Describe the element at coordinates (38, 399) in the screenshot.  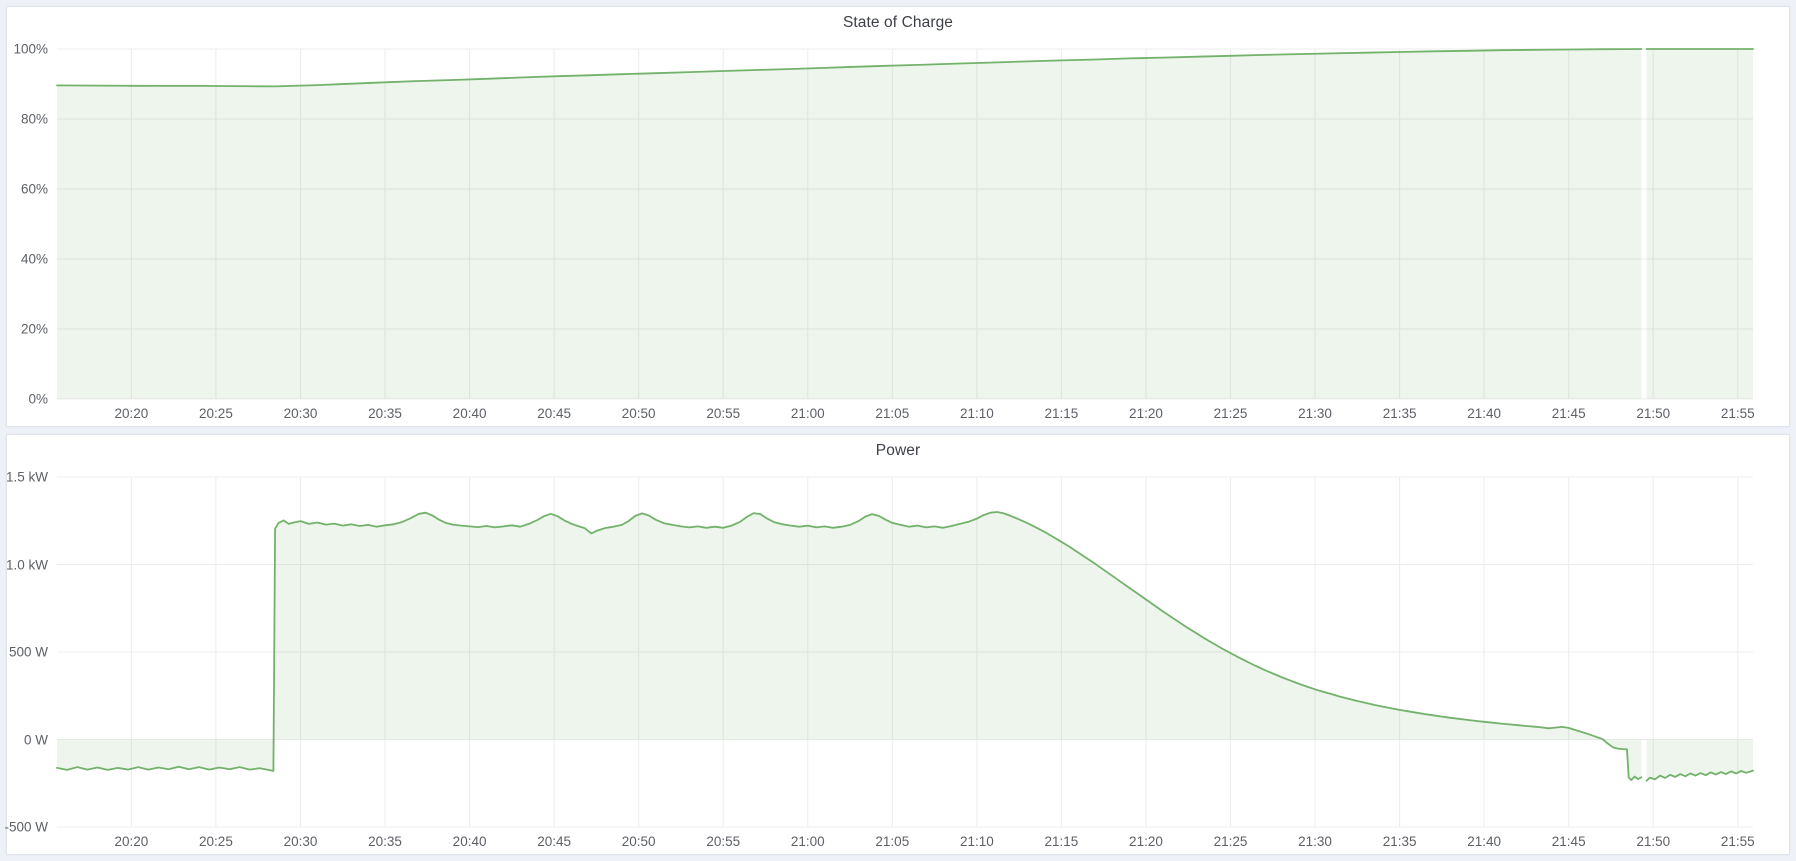
I see `y-tick-label: 0%` at that location.